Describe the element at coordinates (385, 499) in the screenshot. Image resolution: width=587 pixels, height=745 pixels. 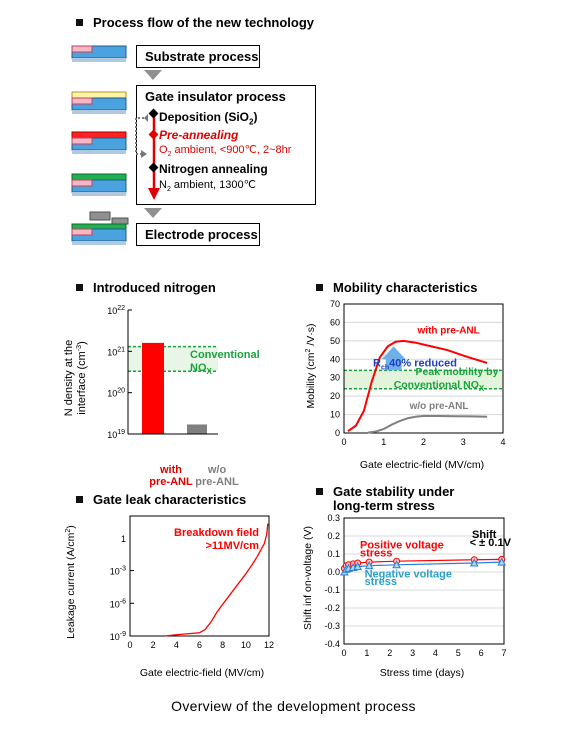
I see `stability-panel-title: Gate stability under long-term stress` at that location.